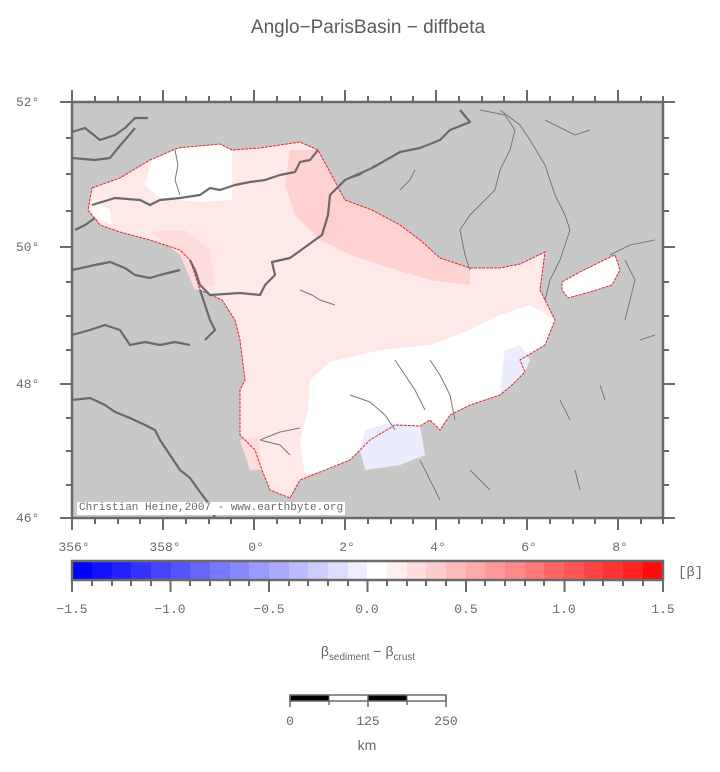 The image size is (720, 772). Describe the element at coordinates (28, 518) in the screenshot. I see `lat-label-46: 46°` at that location.